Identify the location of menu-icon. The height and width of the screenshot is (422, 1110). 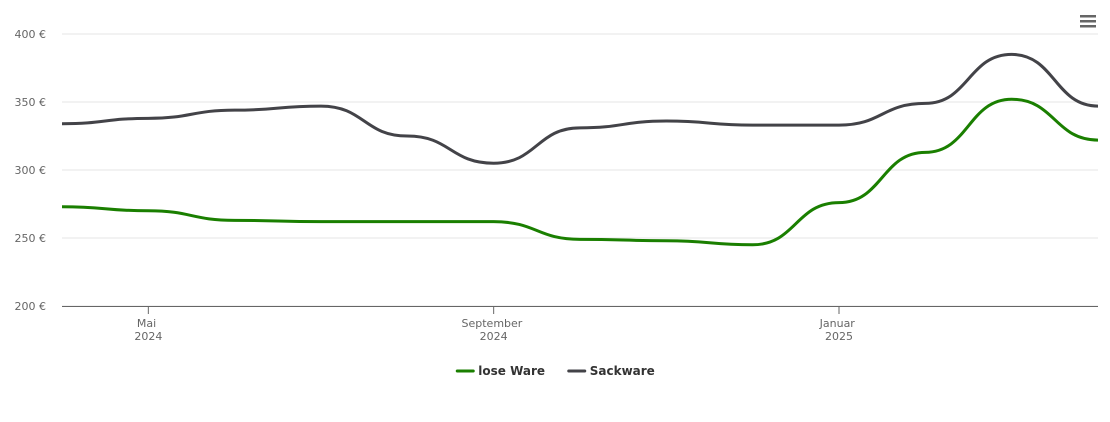
(1088, 21).